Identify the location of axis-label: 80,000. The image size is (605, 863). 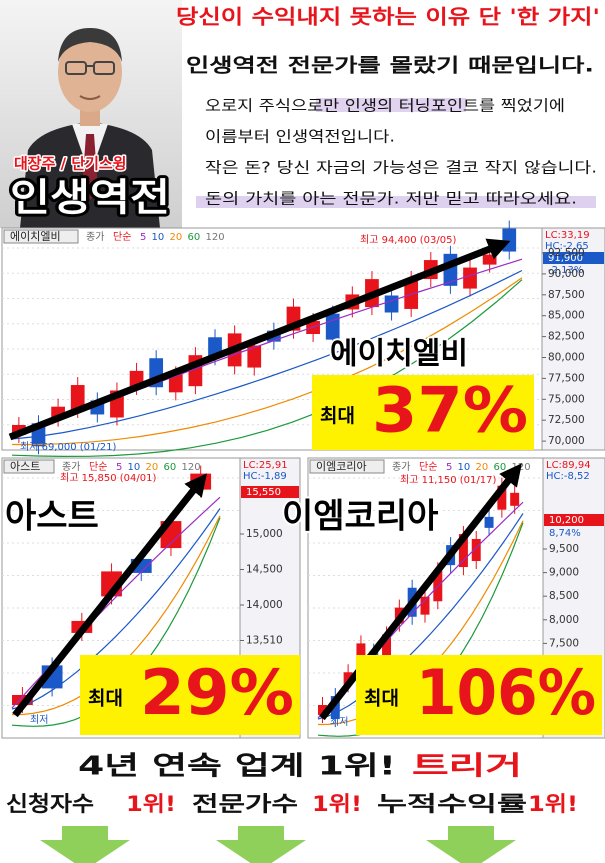
(566, 358).